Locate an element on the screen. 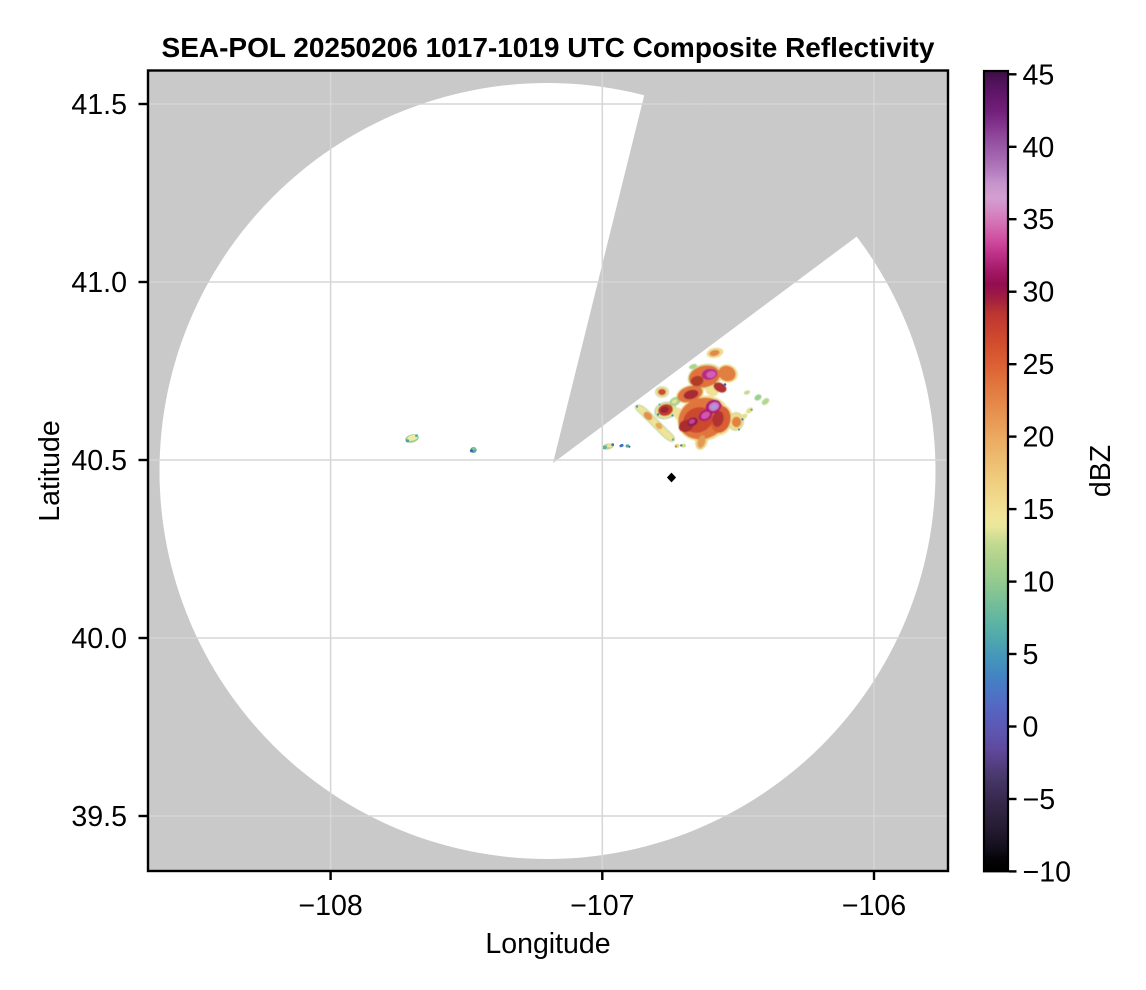 This screenshot has width=1146, height=990. svg-text: −106 is located at coordinates (874, 906).